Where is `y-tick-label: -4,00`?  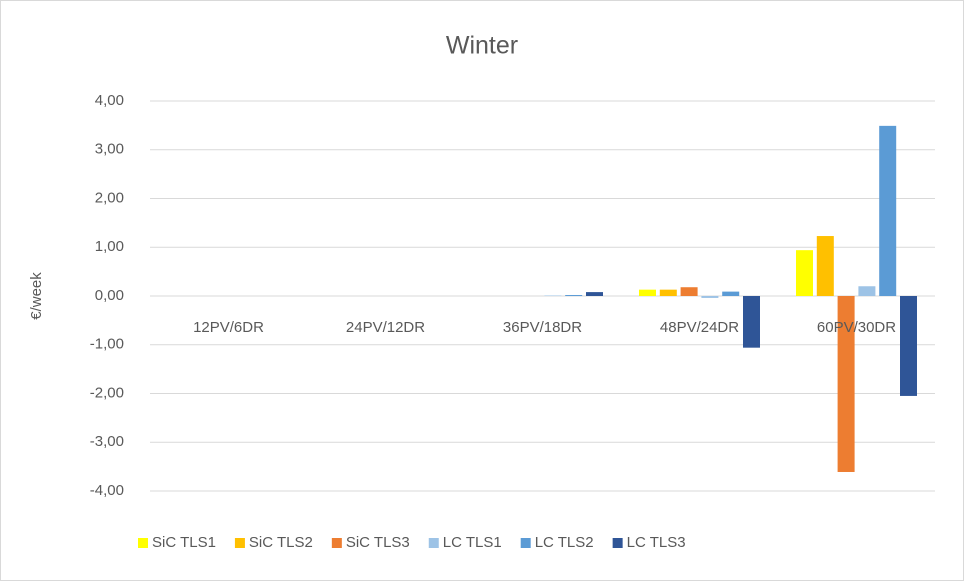 y-tick-label: -4,00 is located at coordinates (107, 490).